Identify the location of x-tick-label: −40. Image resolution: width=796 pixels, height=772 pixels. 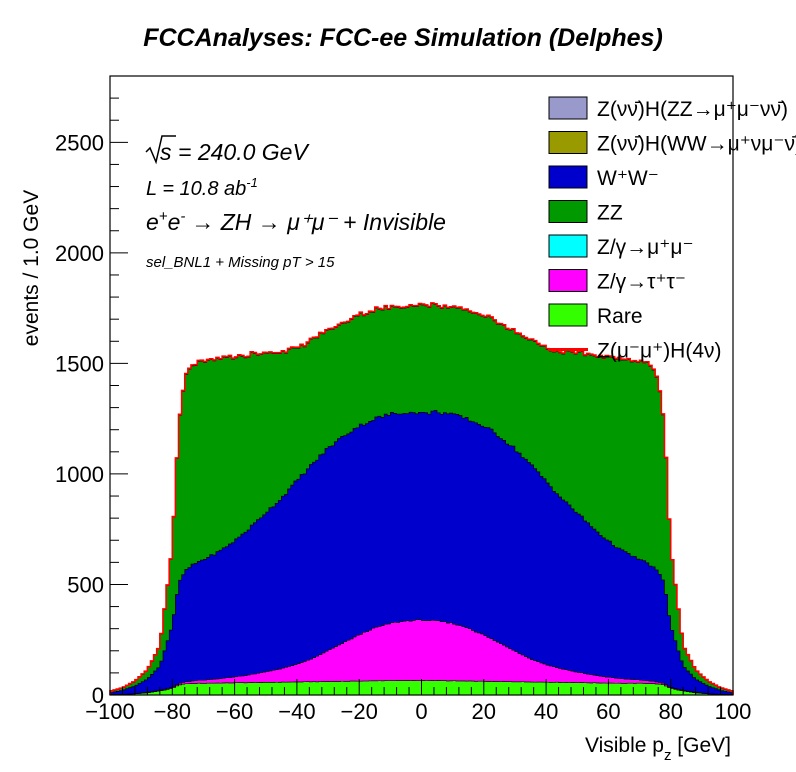
(296, 711).